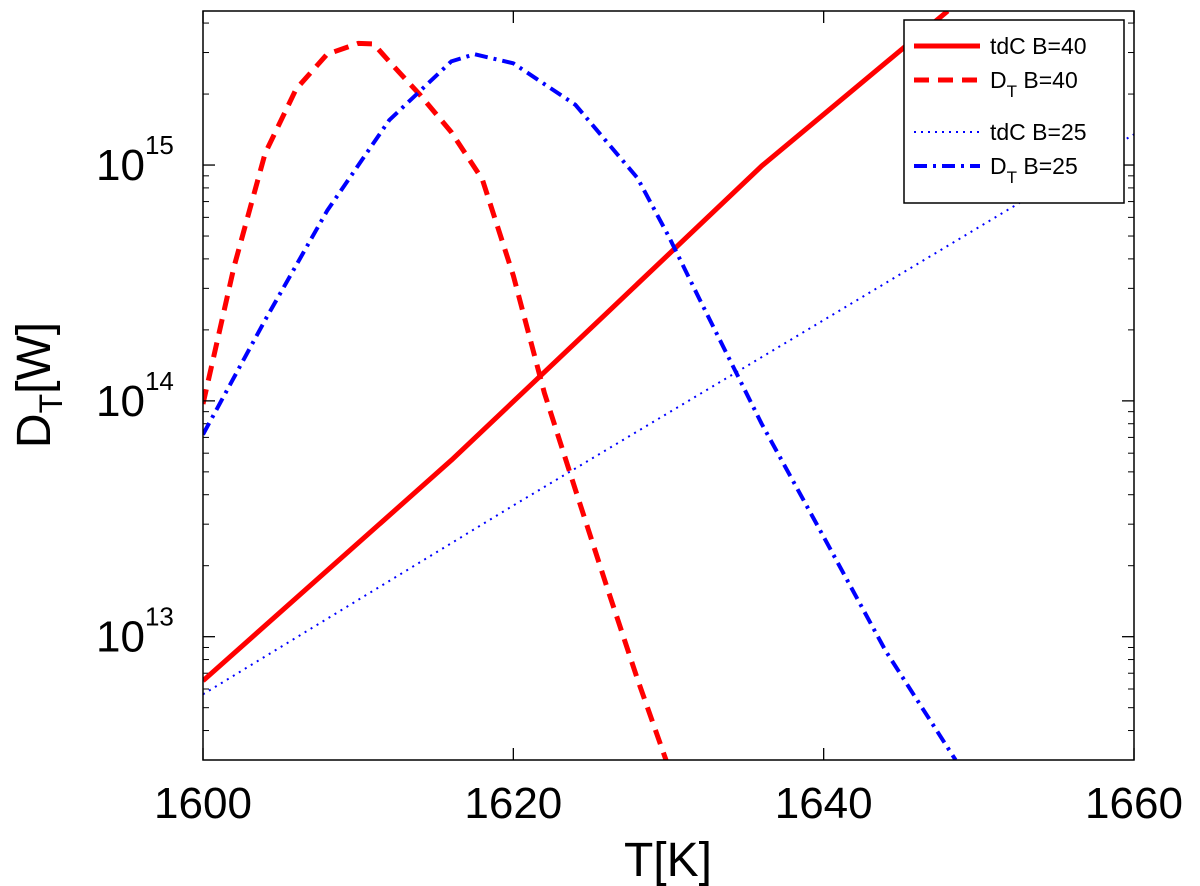 This screenshot has width=1200, height=886. Describe the element at coordinates (135, 632) in the screenshot. I see `y-tick-label: 1013` at that location.